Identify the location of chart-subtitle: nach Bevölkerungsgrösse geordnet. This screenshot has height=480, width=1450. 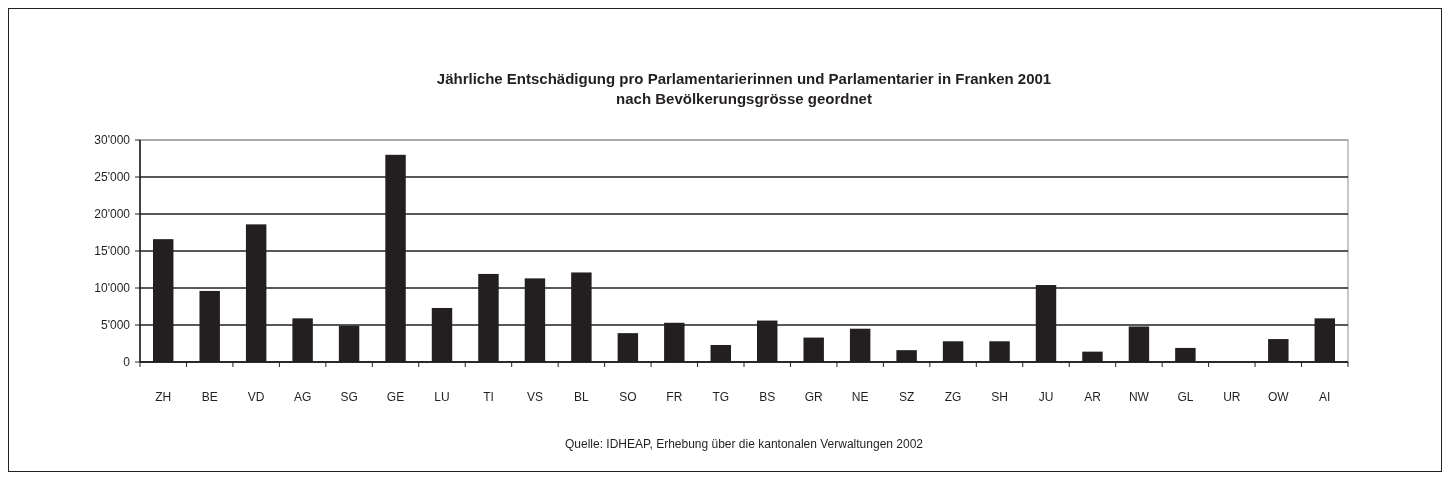
(744, 98).